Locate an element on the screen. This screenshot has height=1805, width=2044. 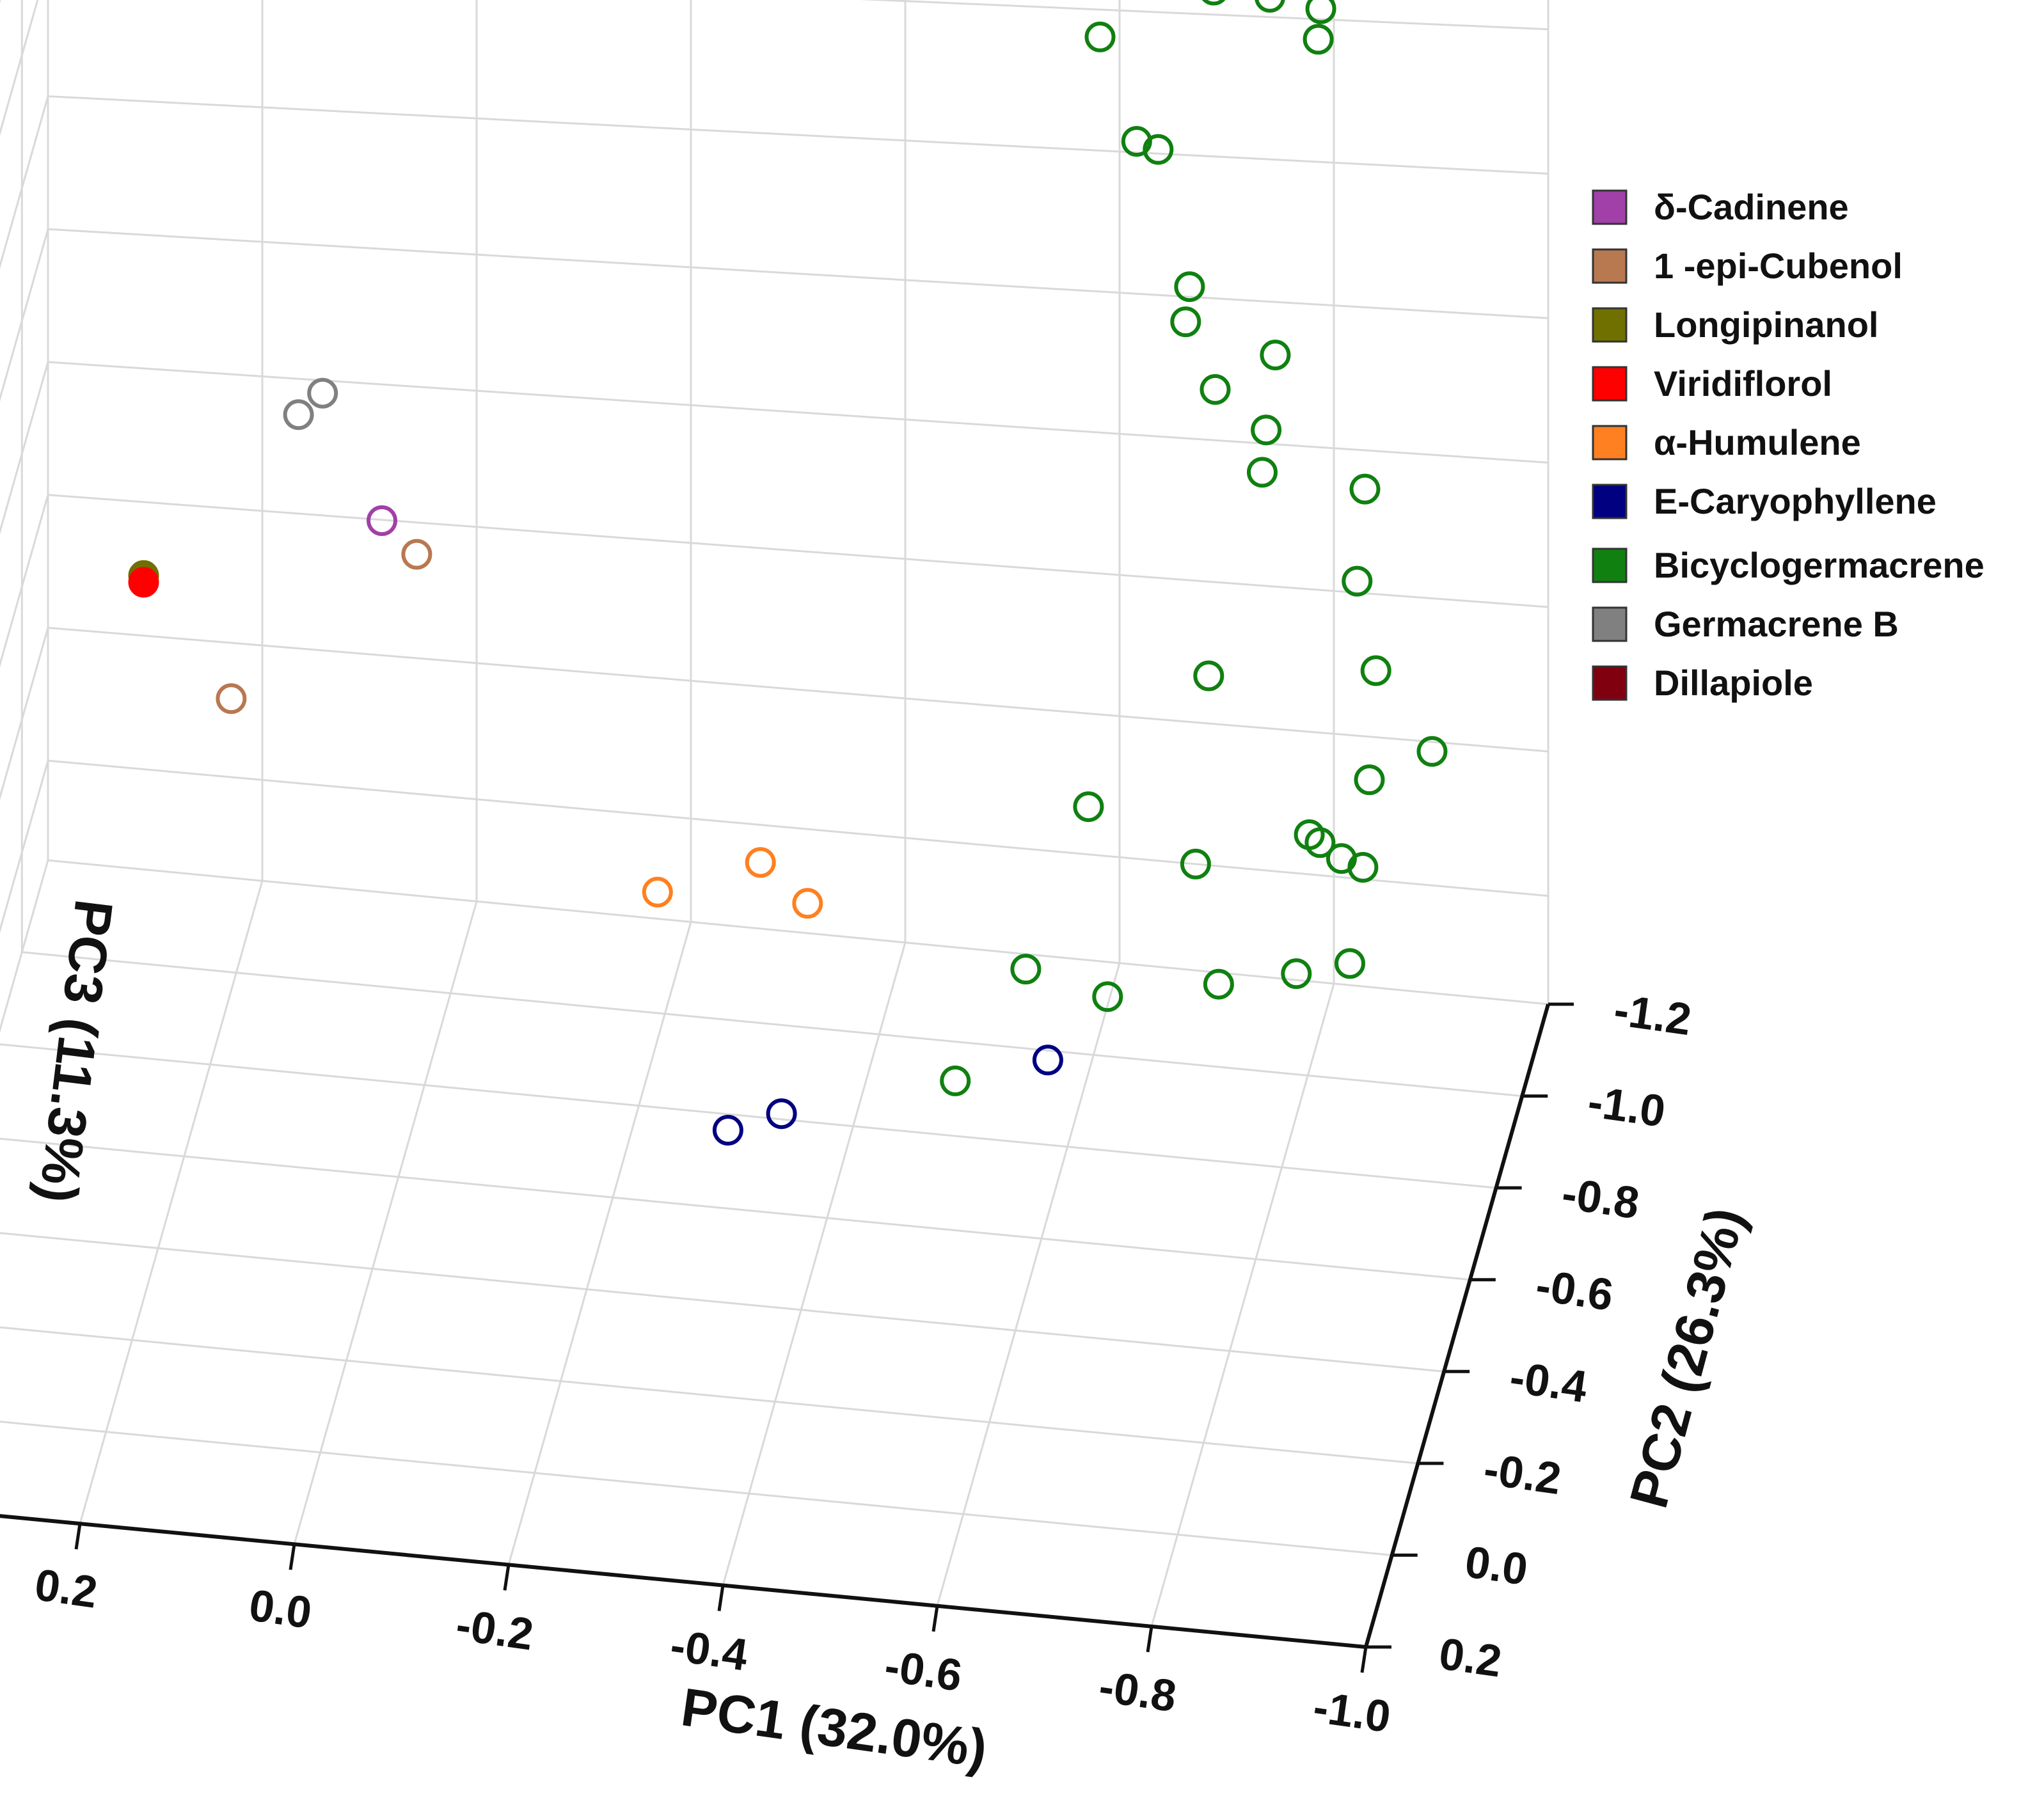
y-tick-label: -0.8 is located at coordinates (1600, 1198).